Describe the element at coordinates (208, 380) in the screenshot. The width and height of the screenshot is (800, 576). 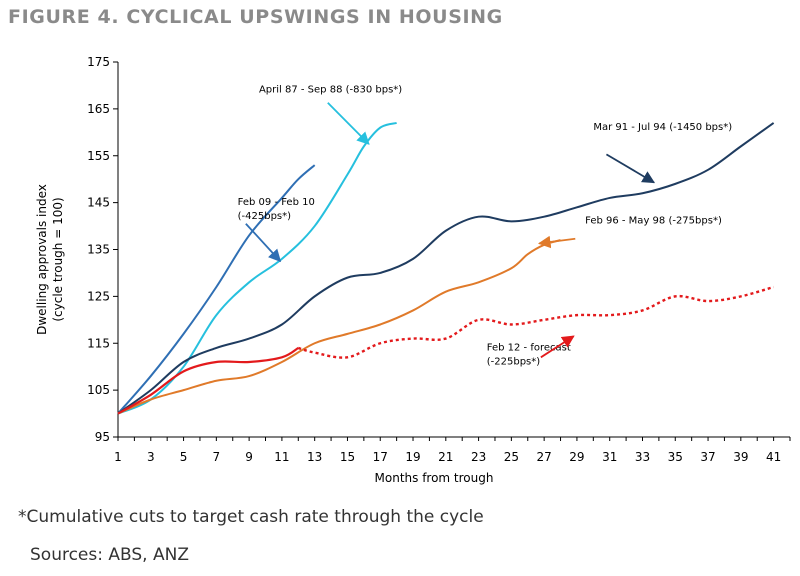
I see `series-line-feb12-actual` at that location.